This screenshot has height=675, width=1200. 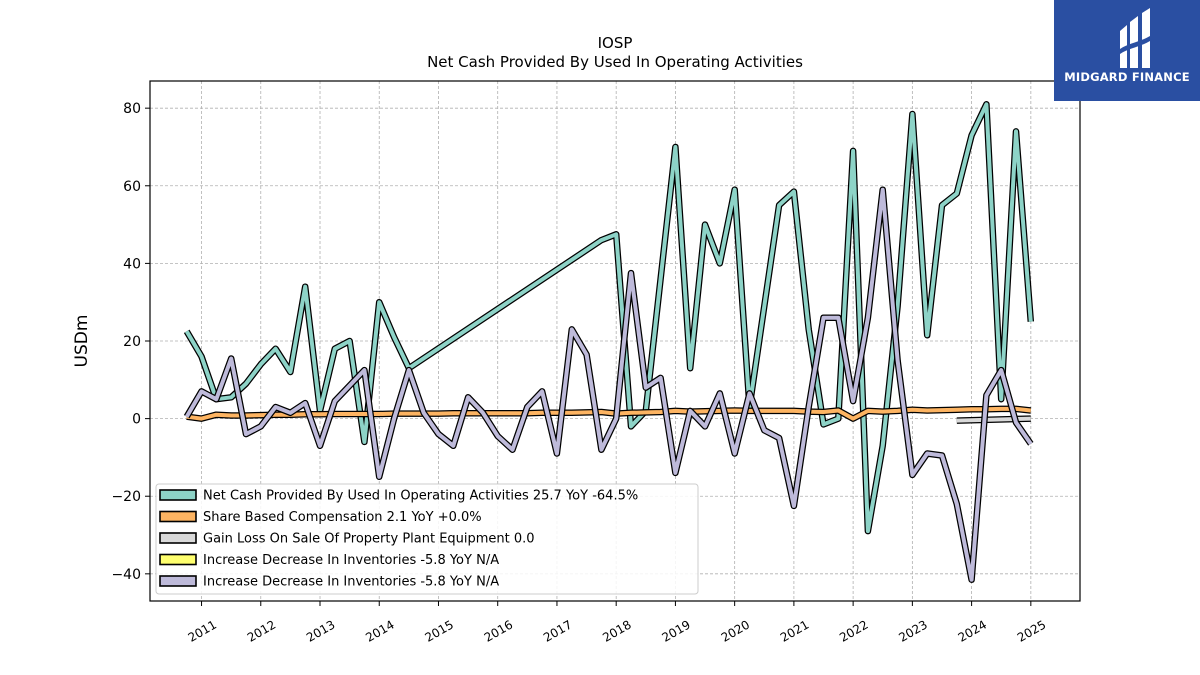 I want to click on y-ticks: −40 −20 0 20 40 60 80, so click(x=130, y=342).